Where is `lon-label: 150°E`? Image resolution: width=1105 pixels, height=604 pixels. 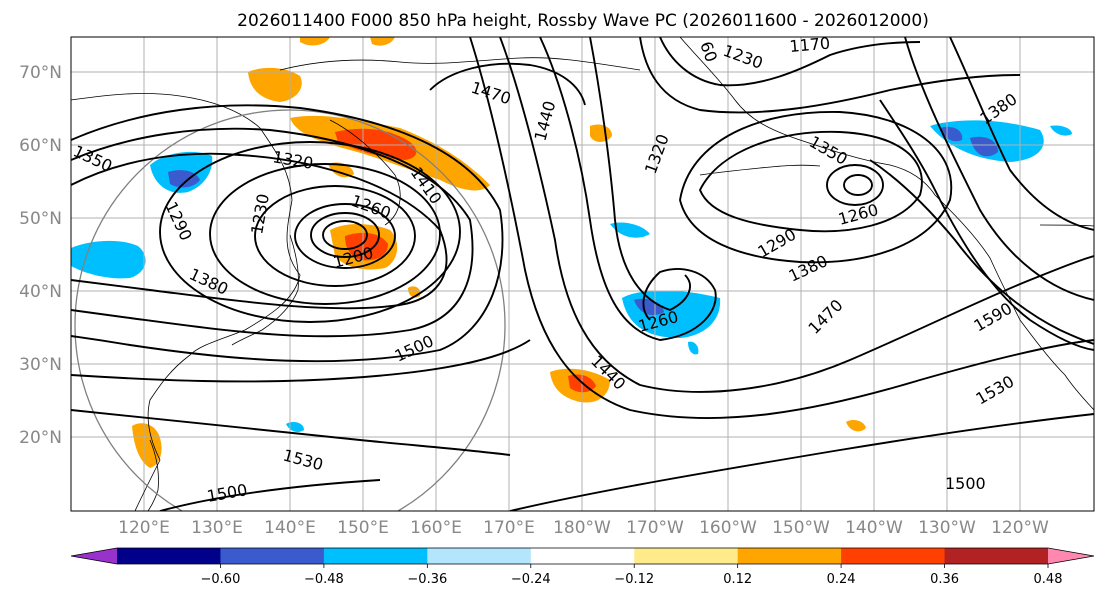 lon-label: 150°E is located at coordinates (363, 528).